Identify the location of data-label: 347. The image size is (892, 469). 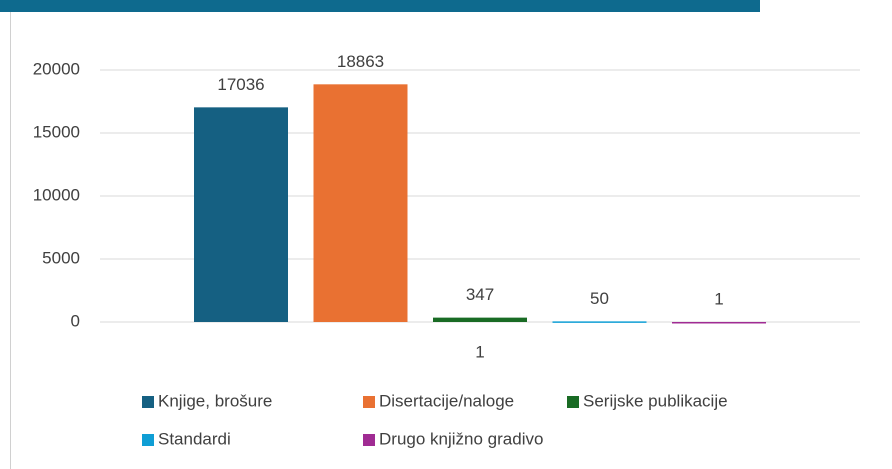
(480, 294).